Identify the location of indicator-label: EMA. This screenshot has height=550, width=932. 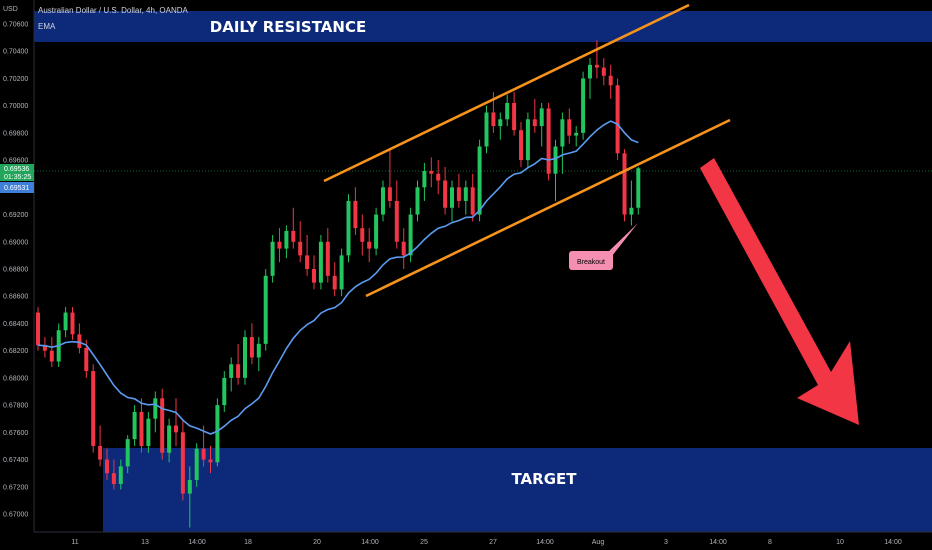
(47, 26).